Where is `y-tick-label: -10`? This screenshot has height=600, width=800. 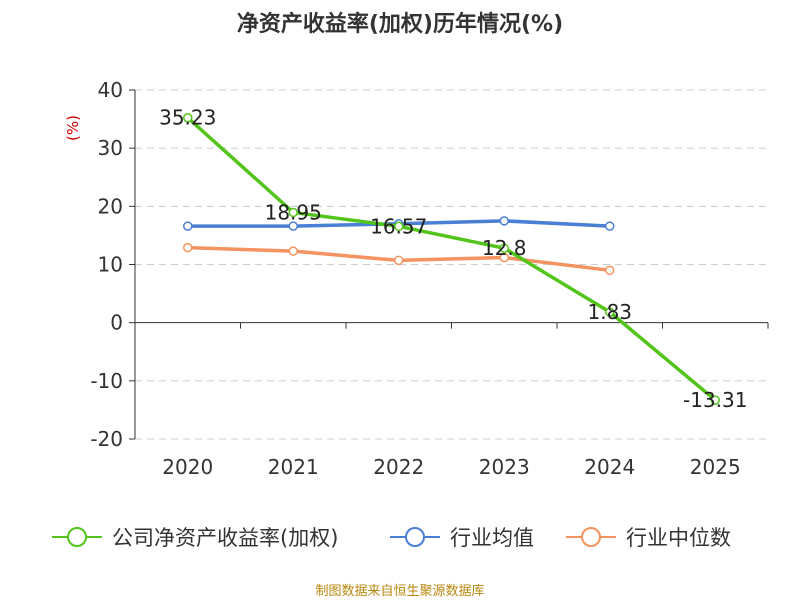 y-tick-label: -10 is located at coordinates (106, 381).